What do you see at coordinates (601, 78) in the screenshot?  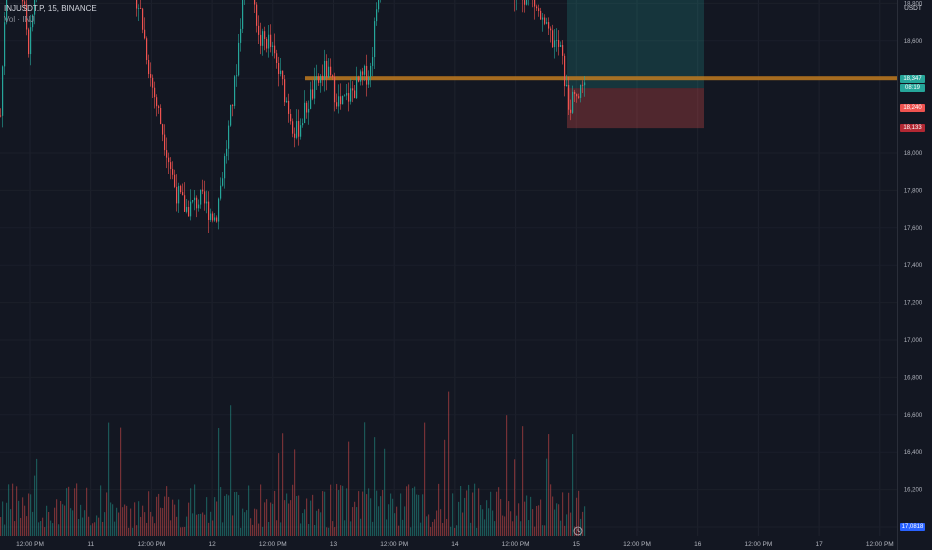 I see `support-level-line` at bounding box center [601, 78].